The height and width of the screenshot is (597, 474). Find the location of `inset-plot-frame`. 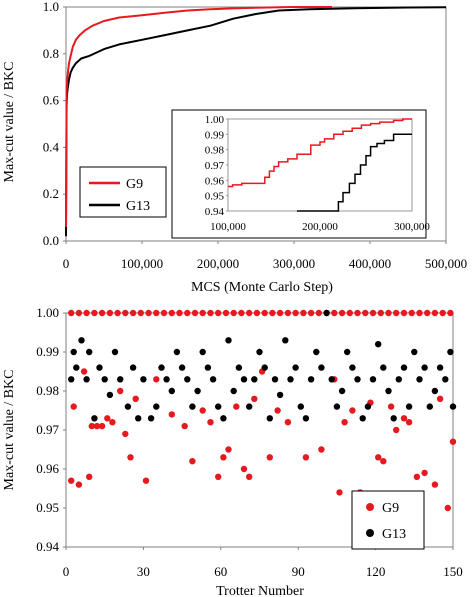

inset-plot-frame is located at coordinates (320, 165).